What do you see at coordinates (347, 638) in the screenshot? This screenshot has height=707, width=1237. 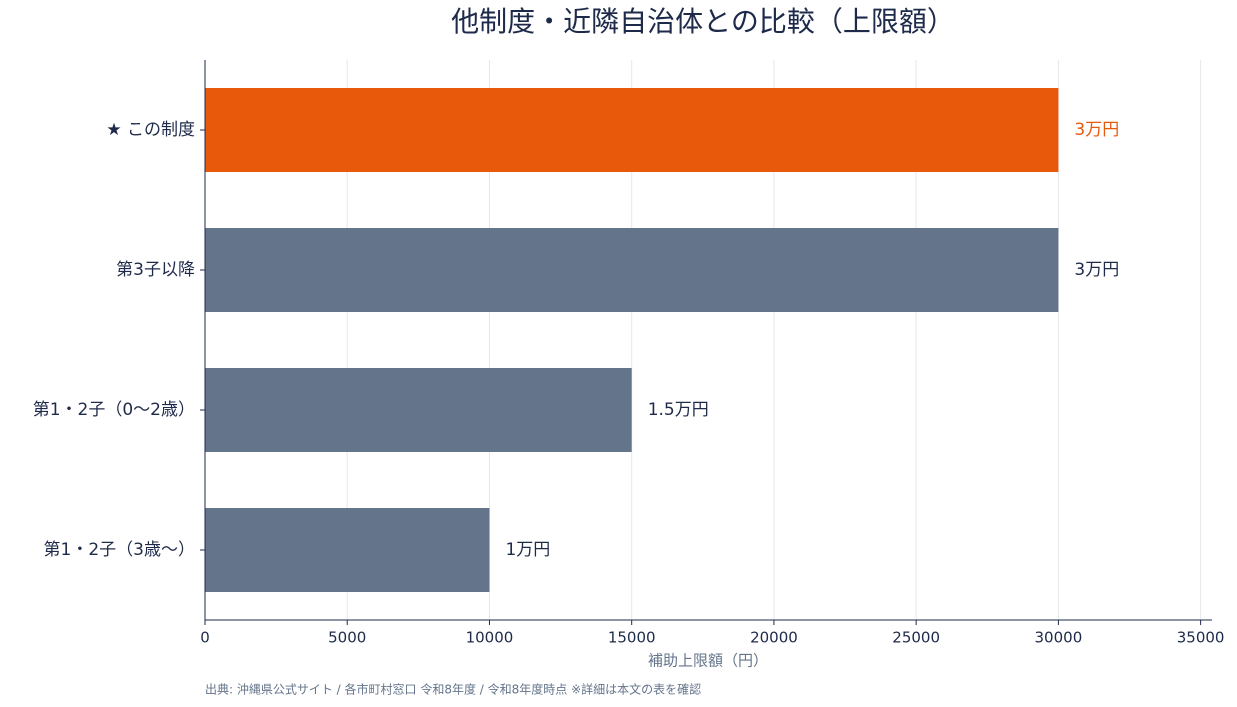 I see `x-tick-label: 5000` at bounding box center [347, 638].